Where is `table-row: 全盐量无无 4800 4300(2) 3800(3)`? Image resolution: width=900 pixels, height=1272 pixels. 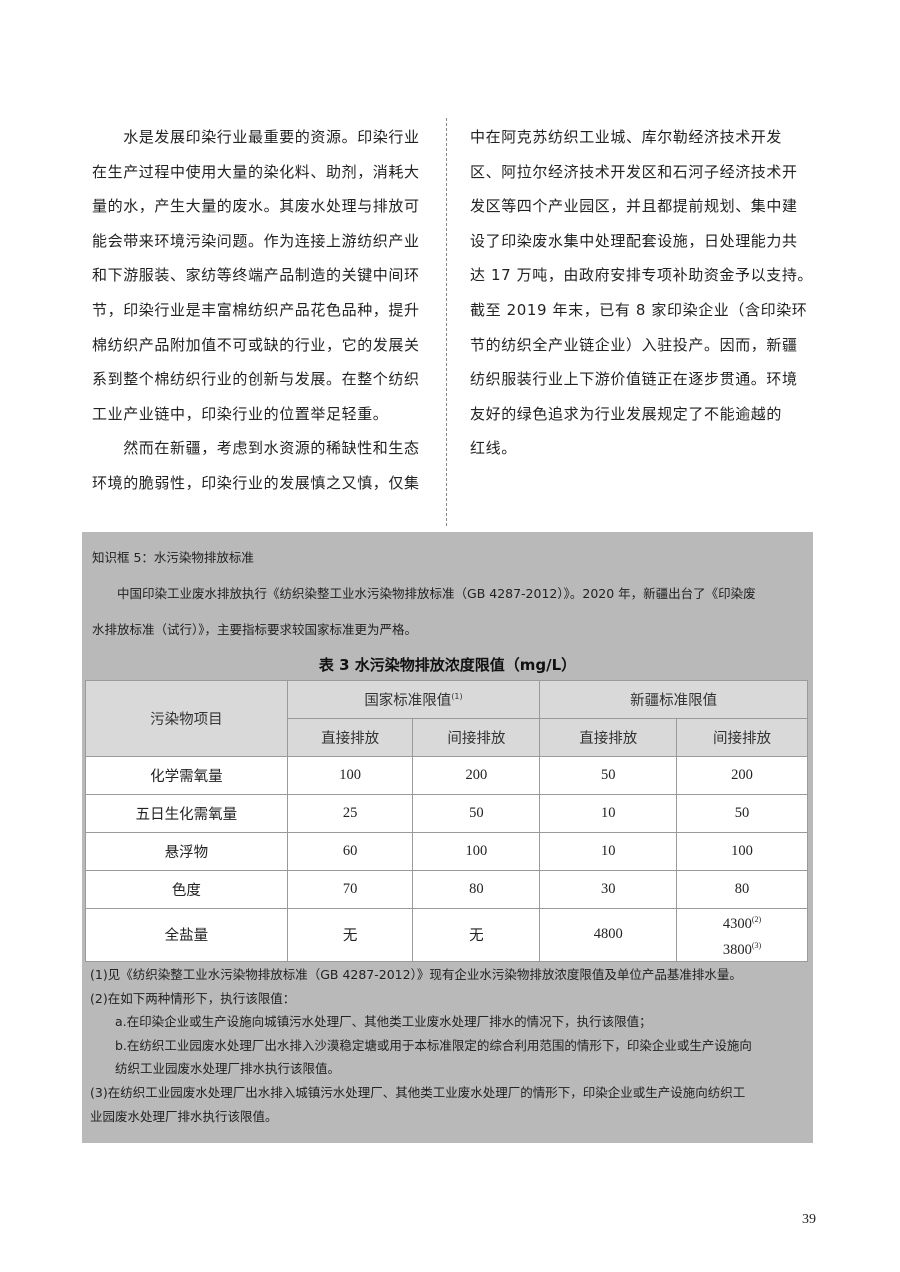
table-row: 全盐量无无 4800 4300(2) 3800(3) is located at coordinates (446, 935).